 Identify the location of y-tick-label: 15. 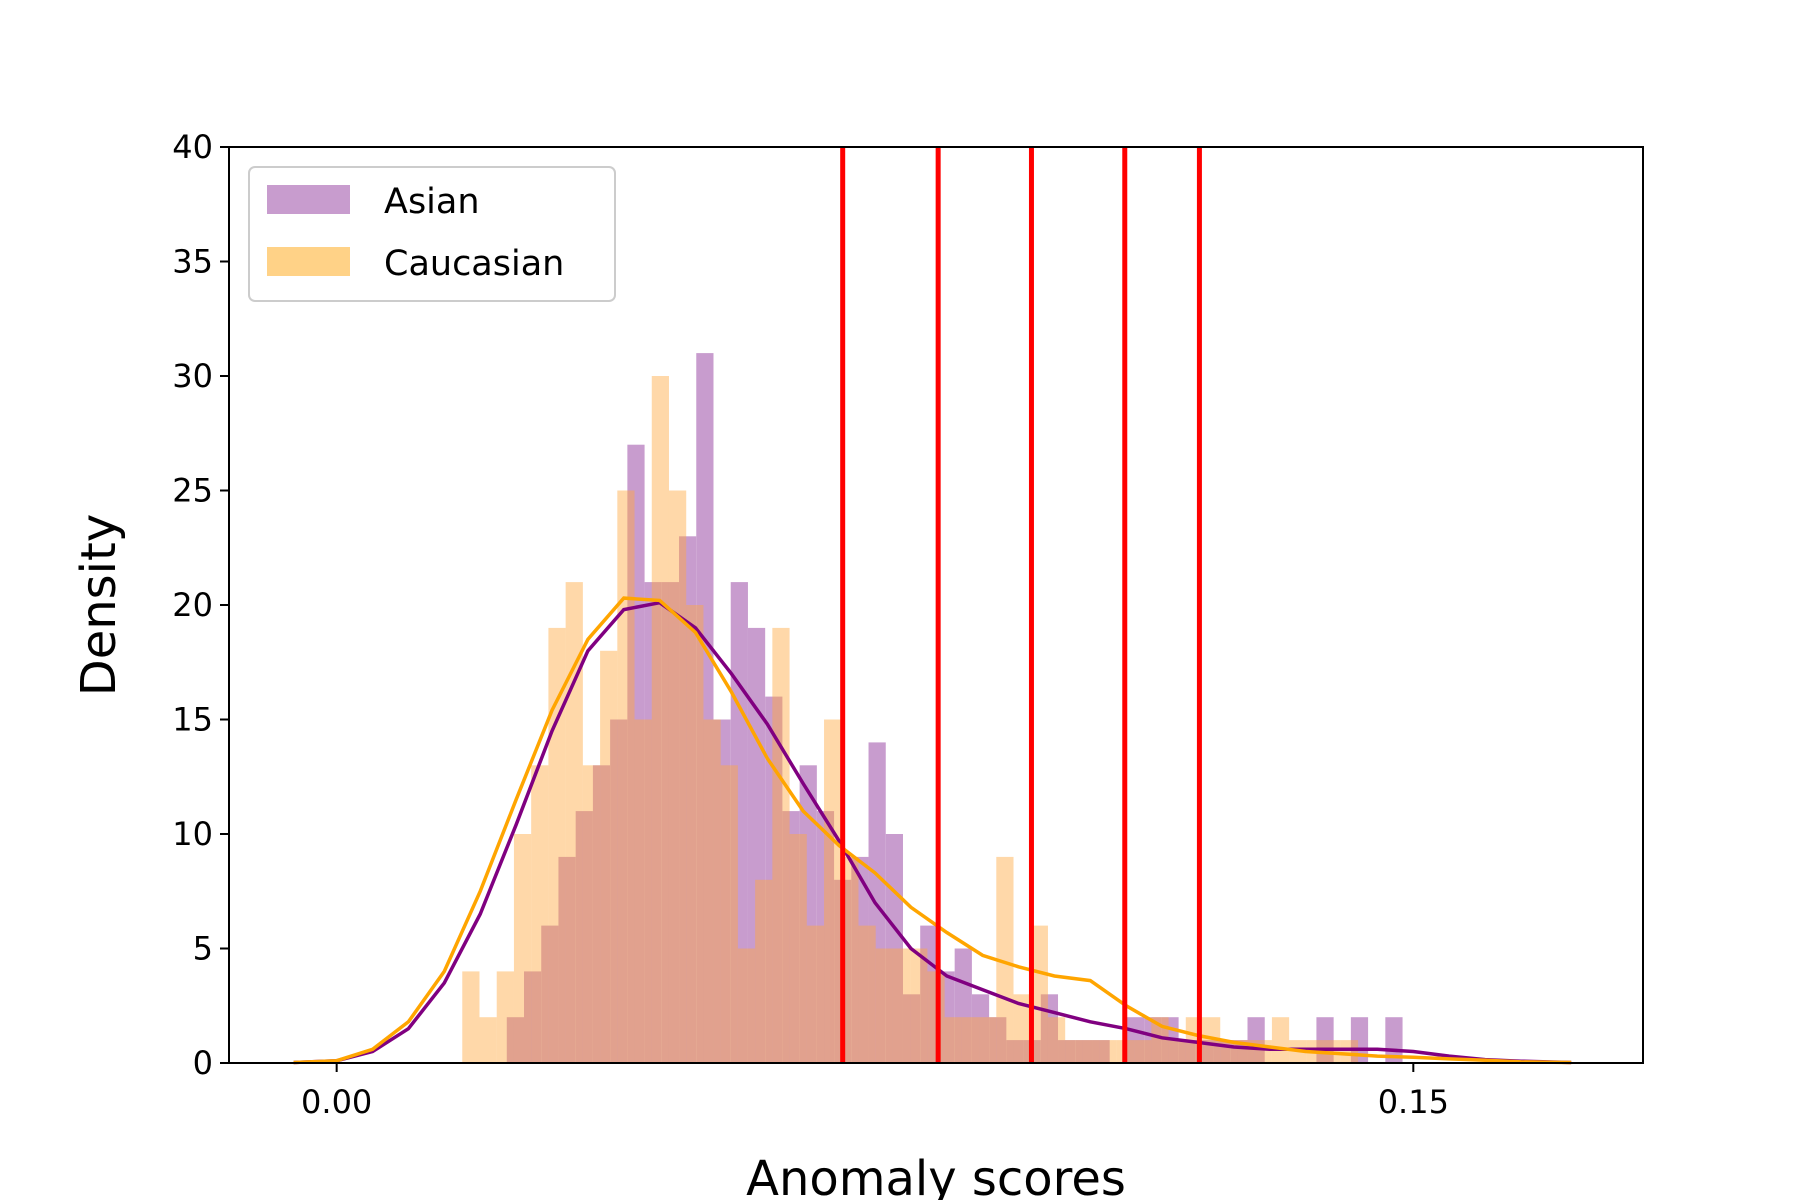
(192, 720).